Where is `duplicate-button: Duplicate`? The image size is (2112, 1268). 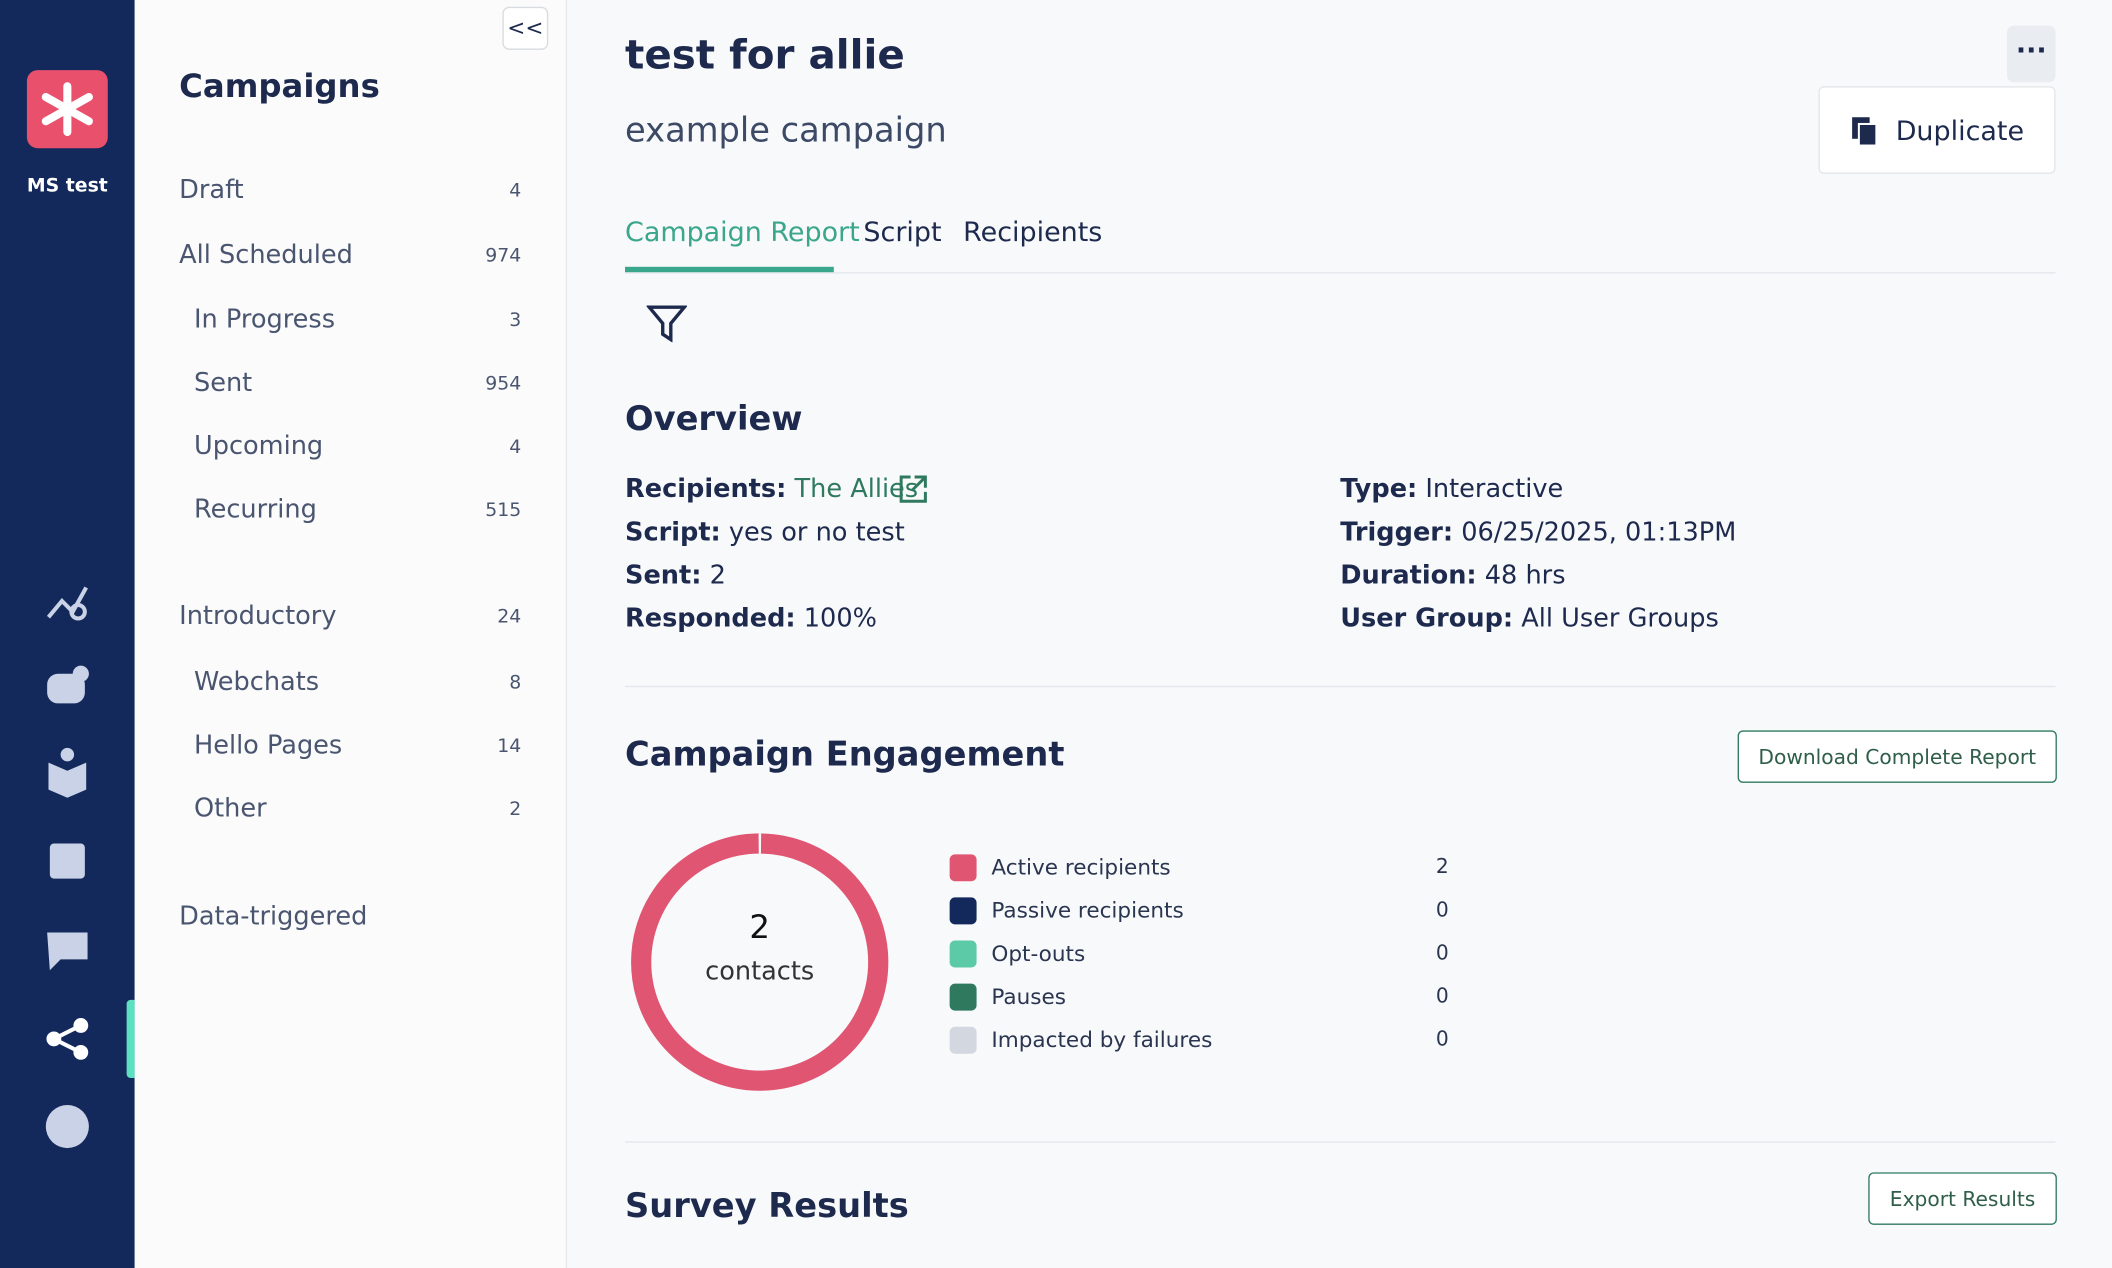
duplicate-button: Duplicate is located at coordinates (1937, 130).